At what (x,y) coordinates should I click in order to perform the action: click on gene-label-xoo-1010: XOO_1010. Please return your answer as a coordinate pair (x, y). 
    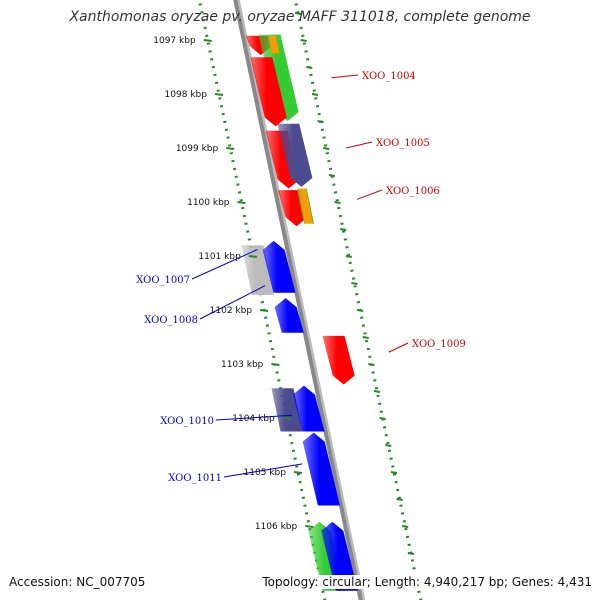
    Looking at the image, I should click on (187, 421).